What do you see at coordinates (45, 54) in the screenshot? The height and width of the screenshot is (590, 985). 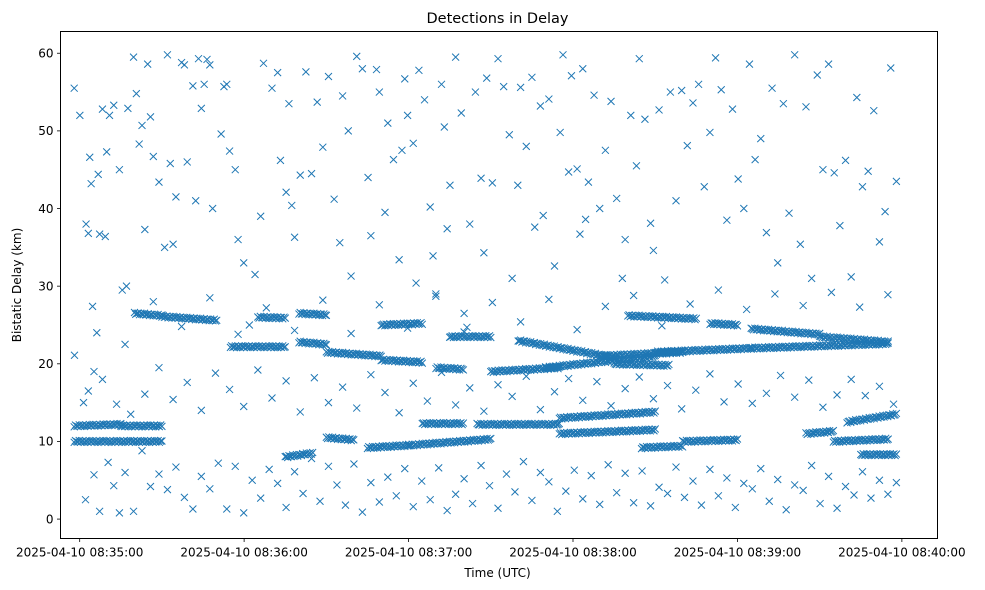 I see `y-tick-label: 60` at bounding box center [45, 54].